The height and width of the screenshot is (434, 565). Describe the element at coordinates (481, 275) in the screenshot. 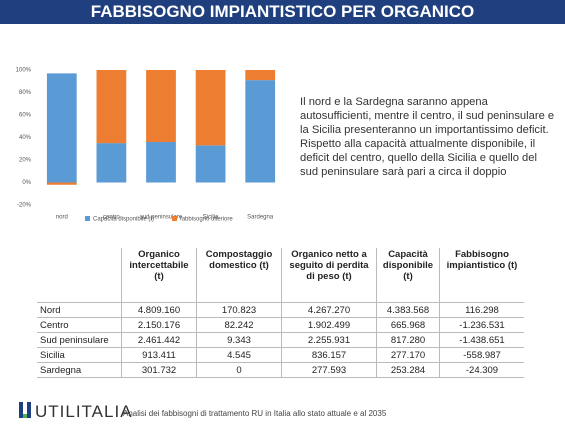

I see `header-cell: Fabbisogno impiantistico (t)` at that location.